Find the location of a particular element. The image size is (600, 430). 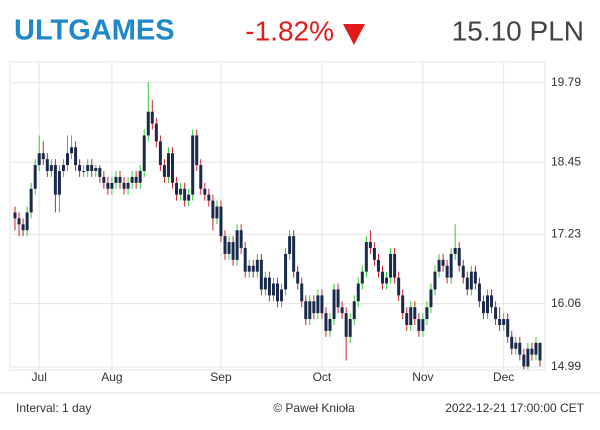

timestamp: 2022-12-21 17:00:00 CET is located at coordinates (514, 408).